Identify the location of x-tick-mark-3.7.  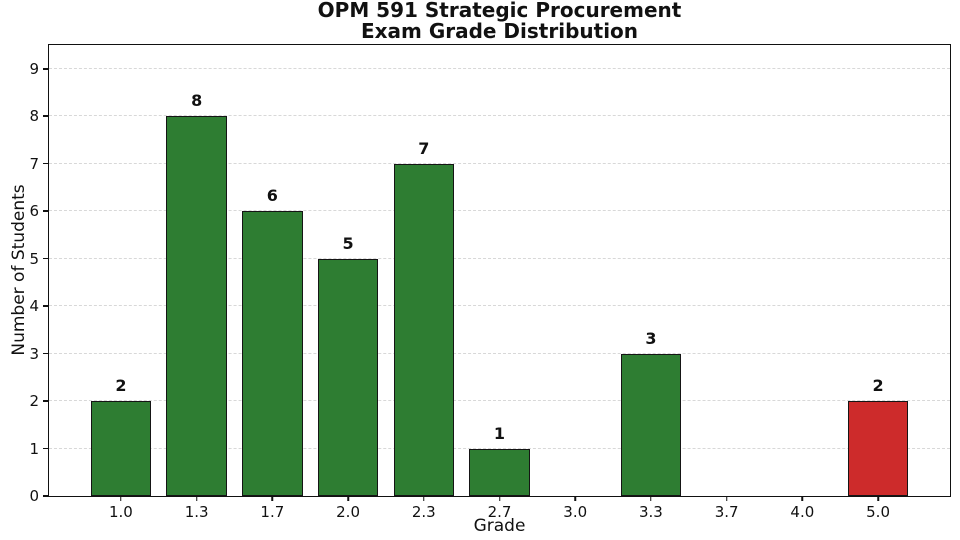
(726, 498).